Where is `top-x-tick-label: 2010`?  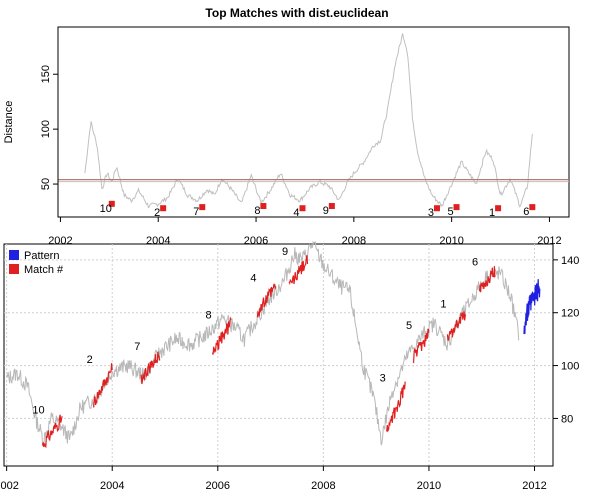 top-x-tick-label: 2010 is located at coordinates (451, 241).